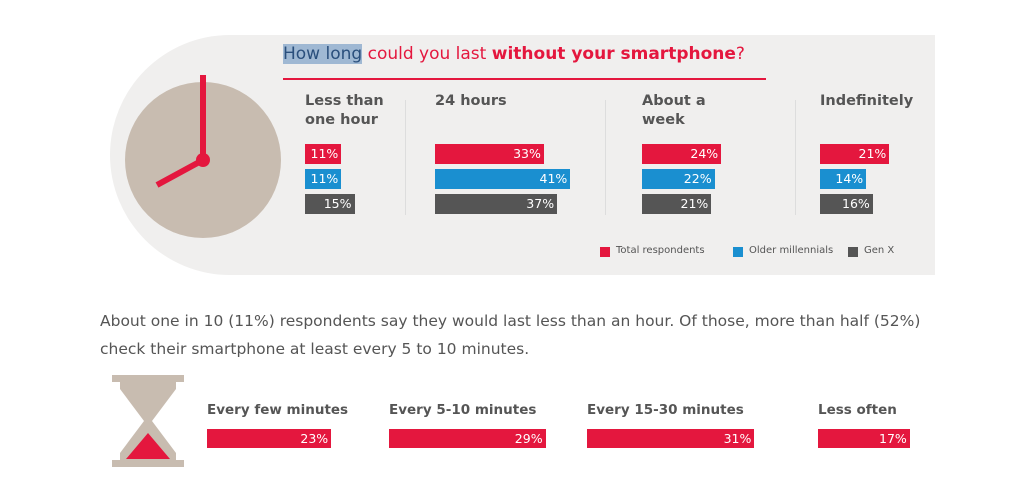 This screenshot has height=491, width=1024. What do you see at coordinates (671, 438) in the screenshot?
I see `bar: 31%` at bounding box center [671, 438].